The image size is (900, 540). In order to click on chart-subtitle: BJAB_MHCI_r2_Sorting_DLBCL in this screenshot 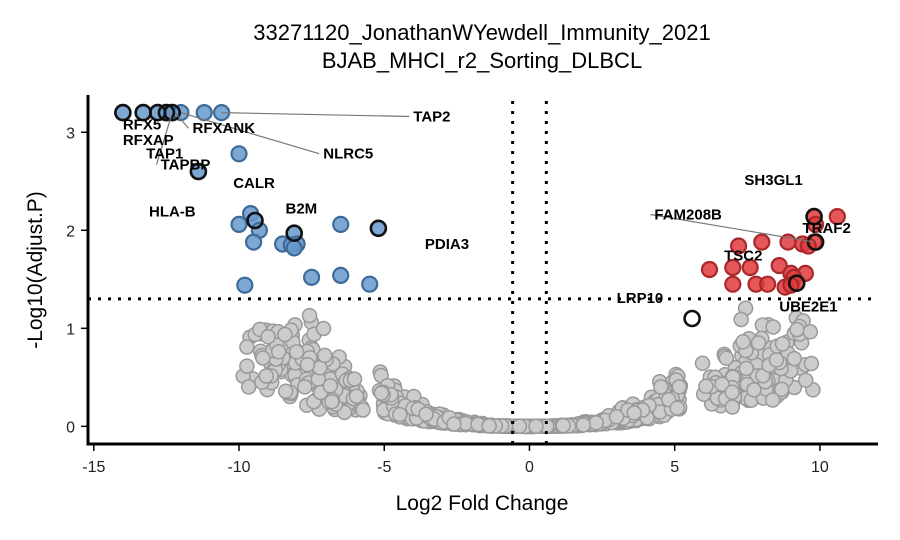, I will do `click(482, 60)`.